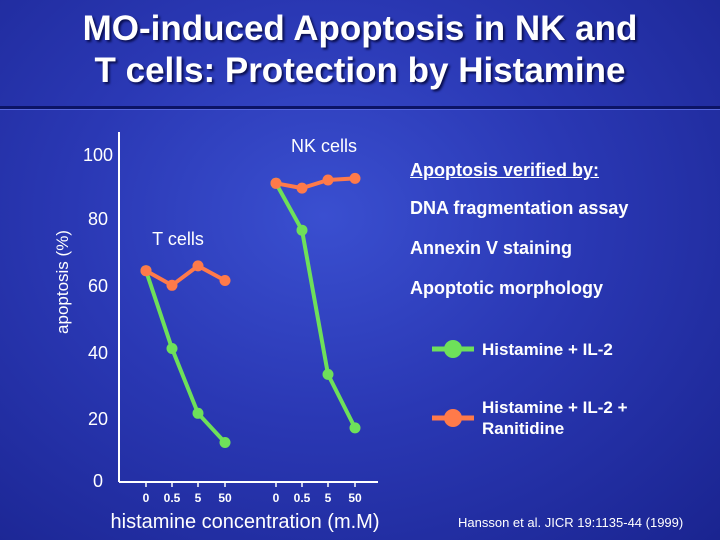  I want to click on title-divider, so click(360, 107).